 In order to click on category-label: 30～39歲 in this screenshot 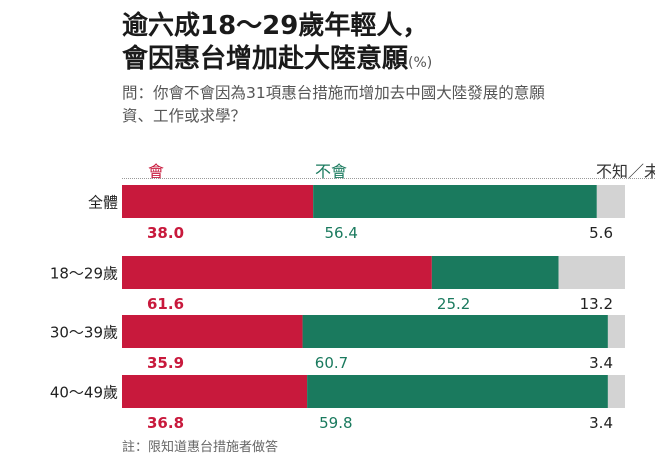, I will do `click(84, 333)`.